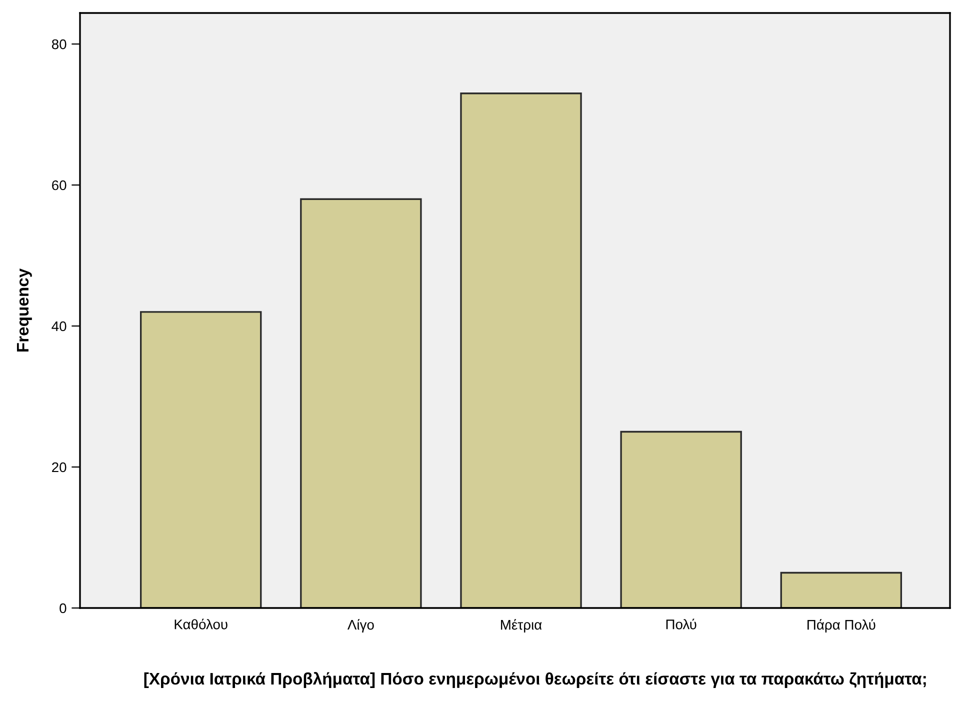 This screenshot has height=702, width=956. What do you see at coordinates (59, 185) in the screenshot?
I see `y-tick-label: 60` at bounding box center [59, 185].